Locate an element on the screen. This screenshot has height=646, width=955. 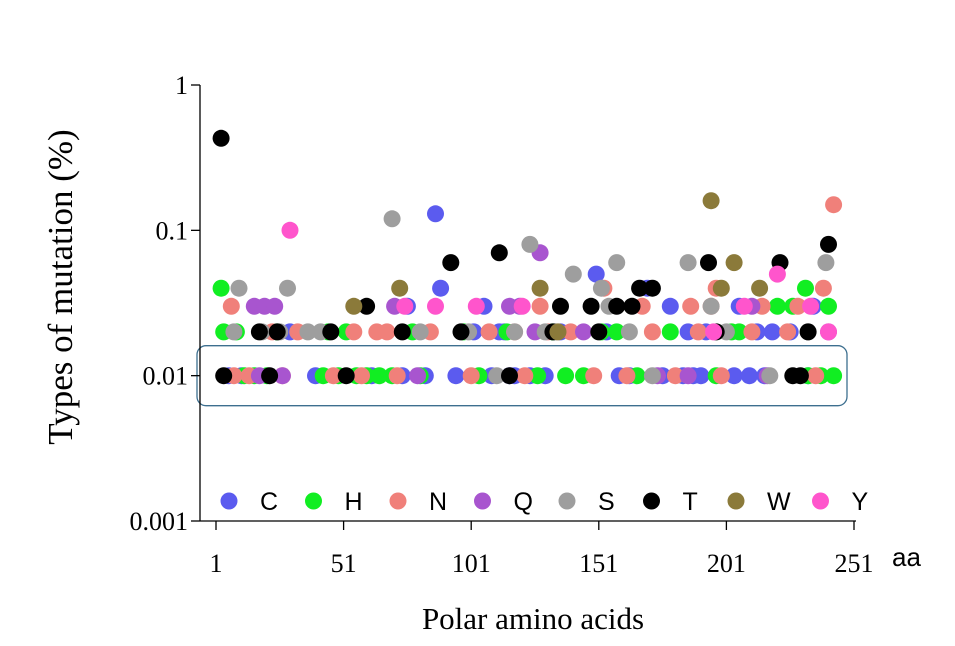
legend-marker-W is located at coordinates (736, 501).